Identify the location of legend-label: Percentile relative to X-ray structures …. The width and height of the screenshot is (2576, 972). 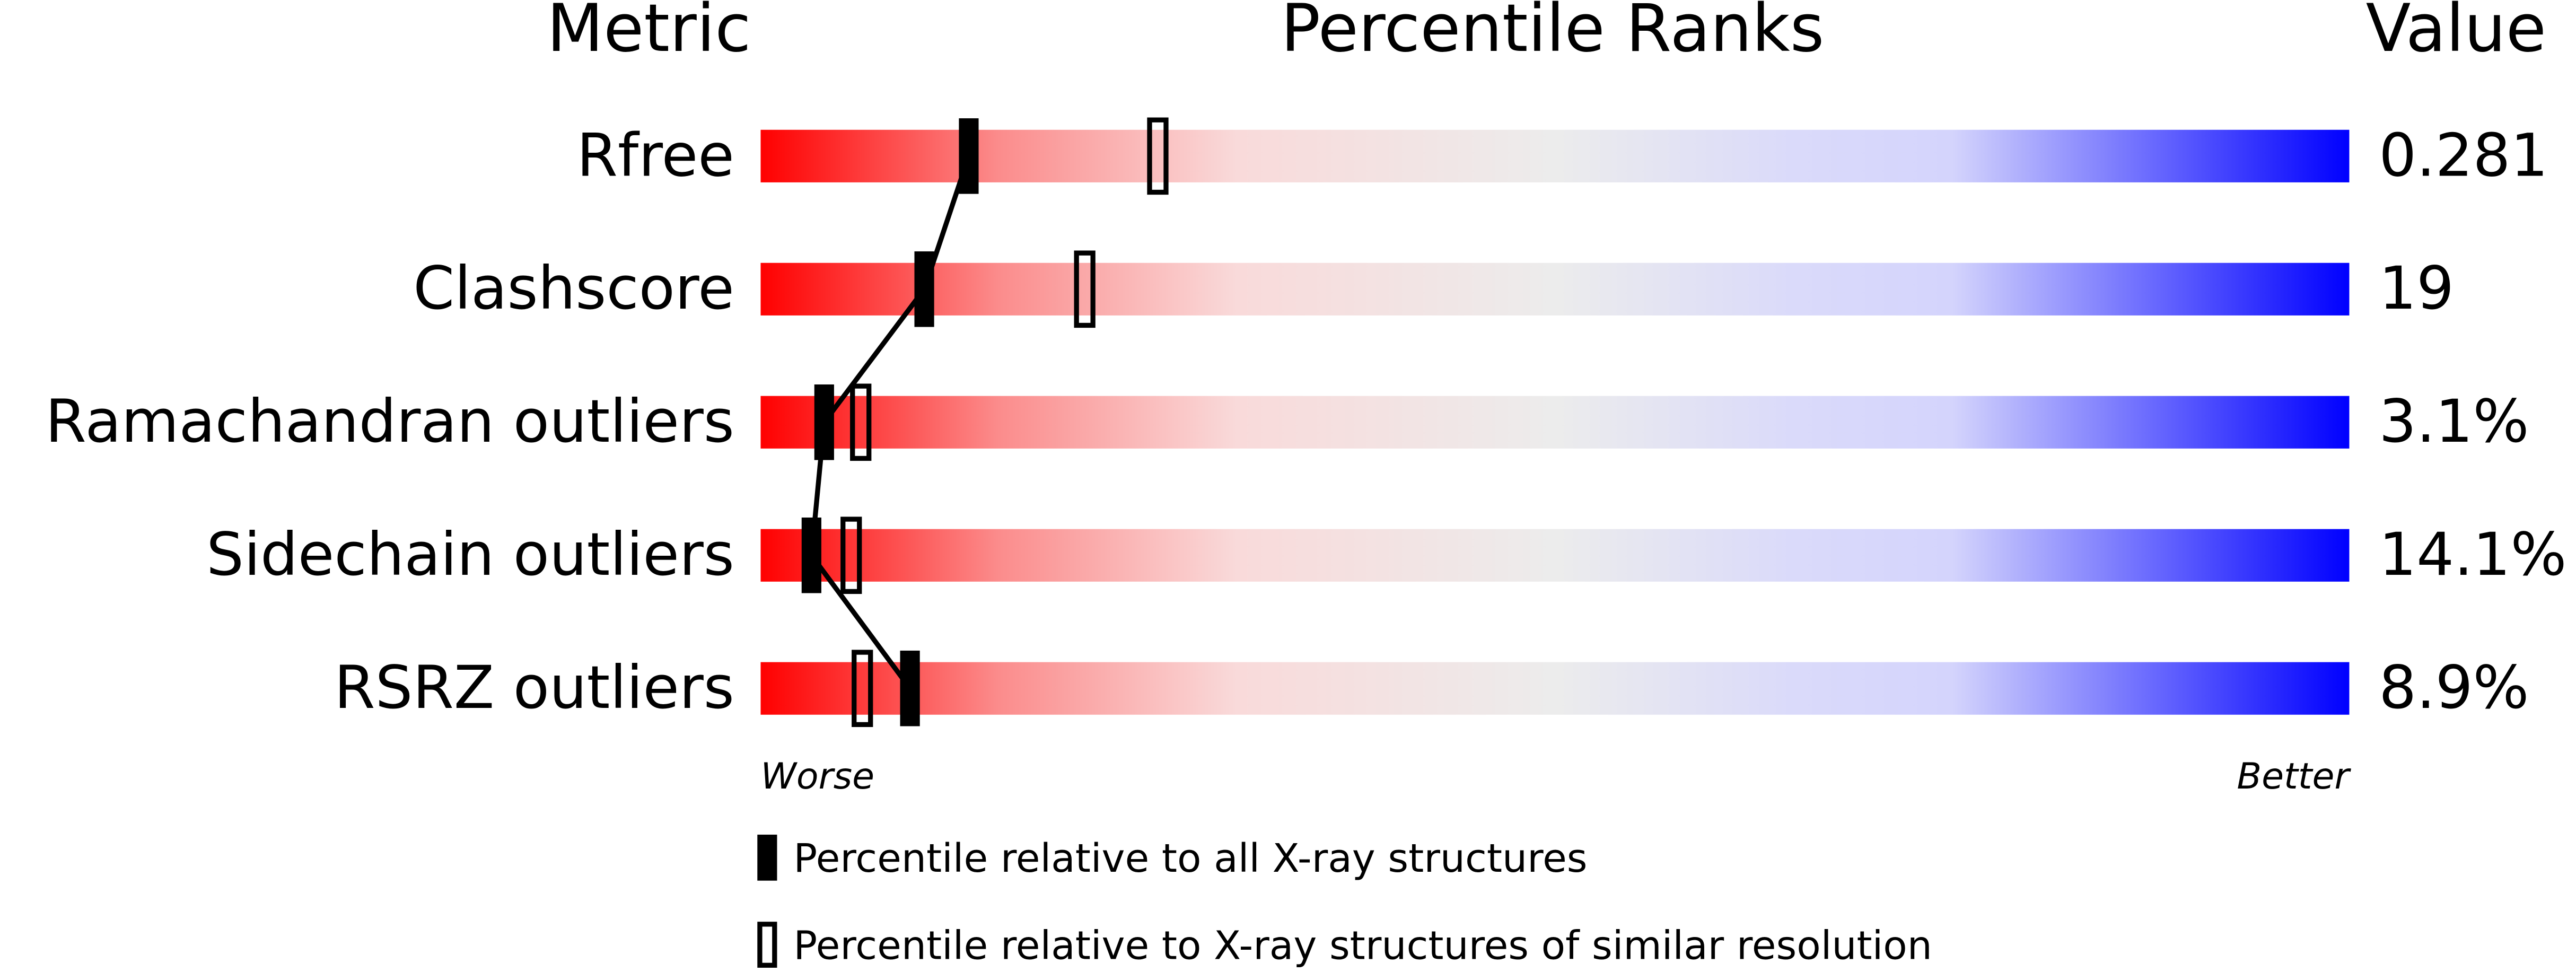
(1362, 945).